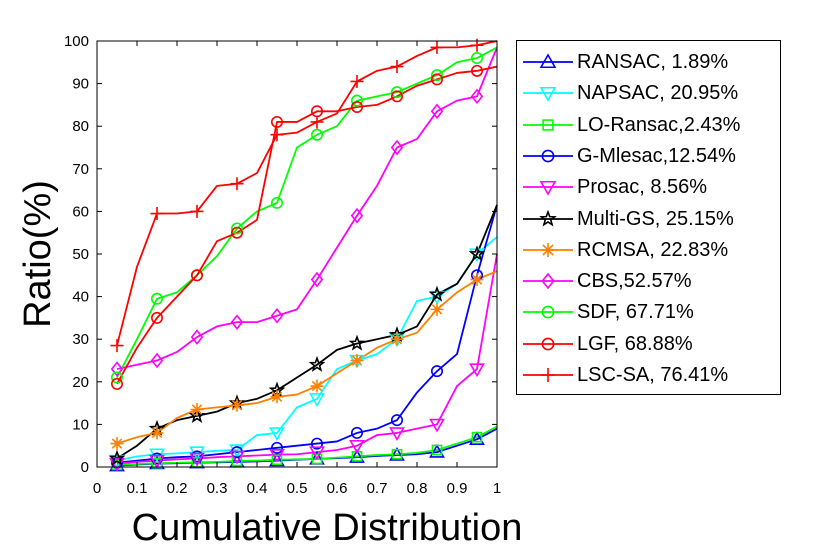  I want to click on legend-label: CBS,52.57%, so click(634, 281).